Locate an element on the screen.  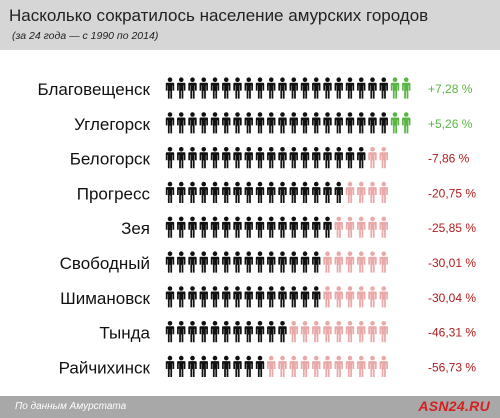
value-label: -46,31 % is located at coordinates (452, 333).